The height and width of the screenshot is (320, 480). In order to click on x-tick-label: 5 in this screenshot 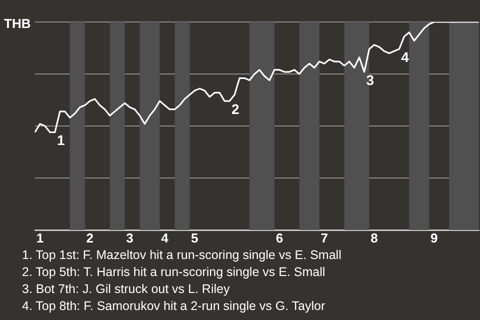, I will do `click(194, 238)`.